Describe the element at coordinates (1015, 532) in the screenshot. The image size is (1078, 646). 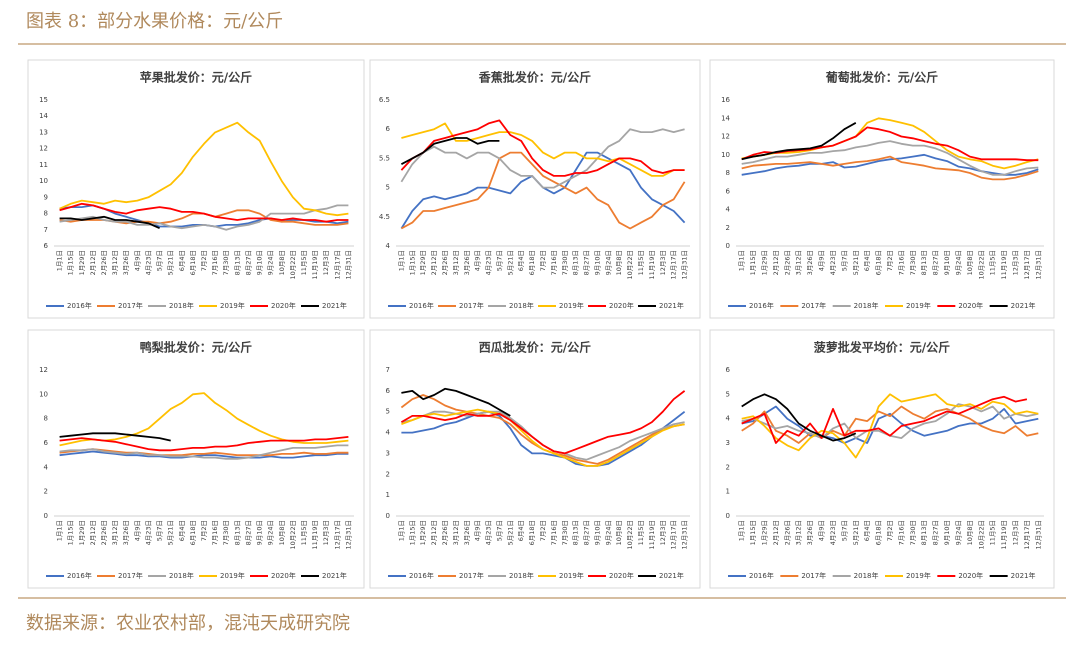
I see `x-tick-label: 12月3日` at that location.